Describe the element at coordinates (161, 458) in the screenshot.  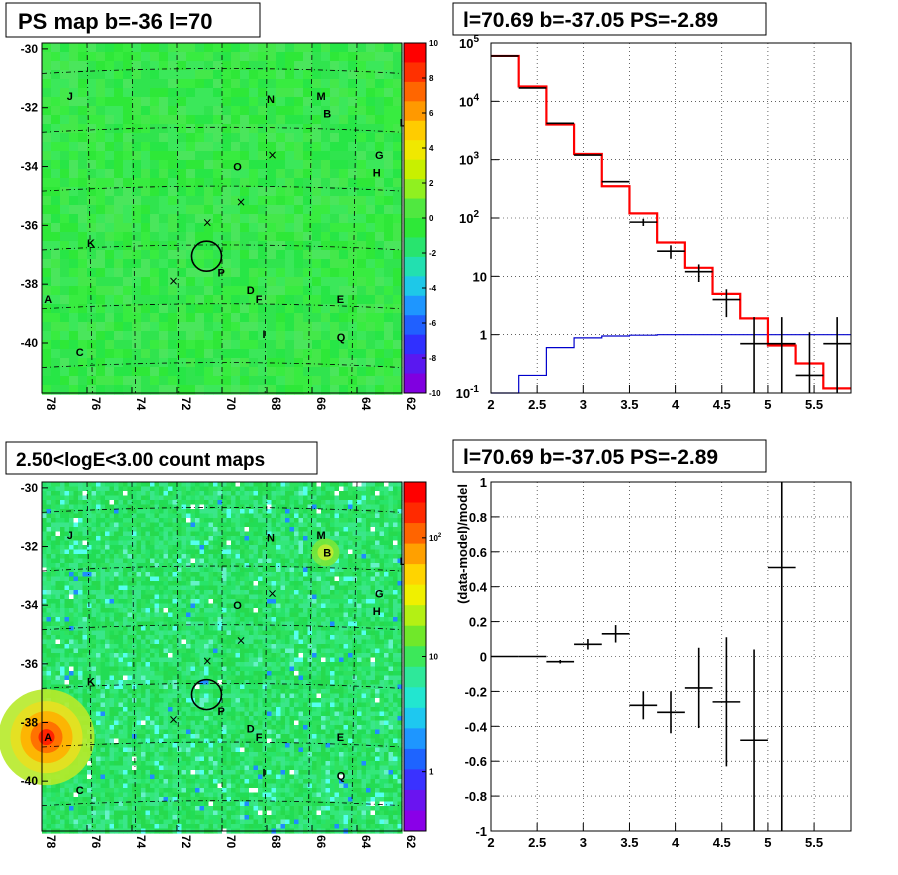
I see `count-map-title-box: 2.50<logE<3.00 count maps` at that location.